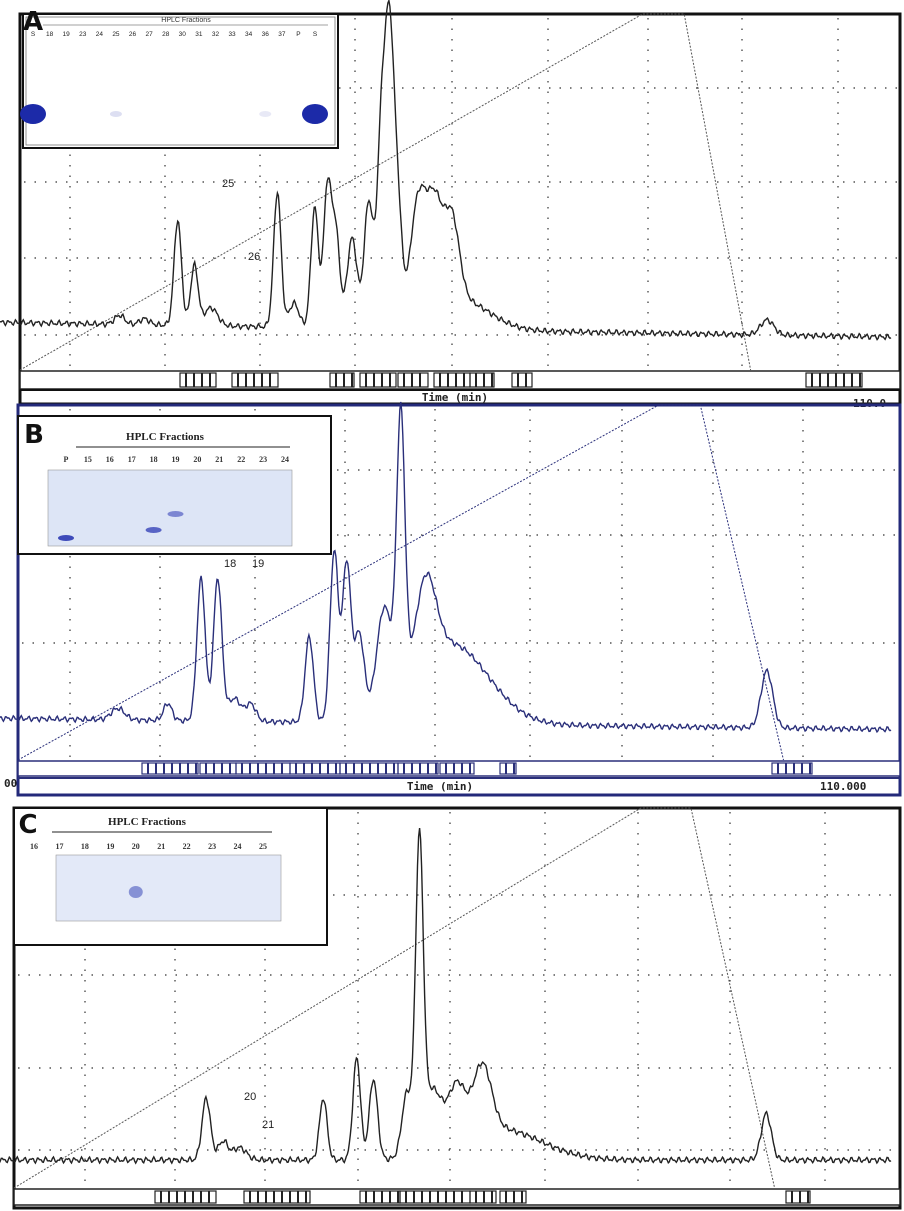 The image size is (904, 1211). What do you see at coordinates (150, 34) in the screenshot?
I see `gel-lane-label: 27` at bounding box center [150, 34].